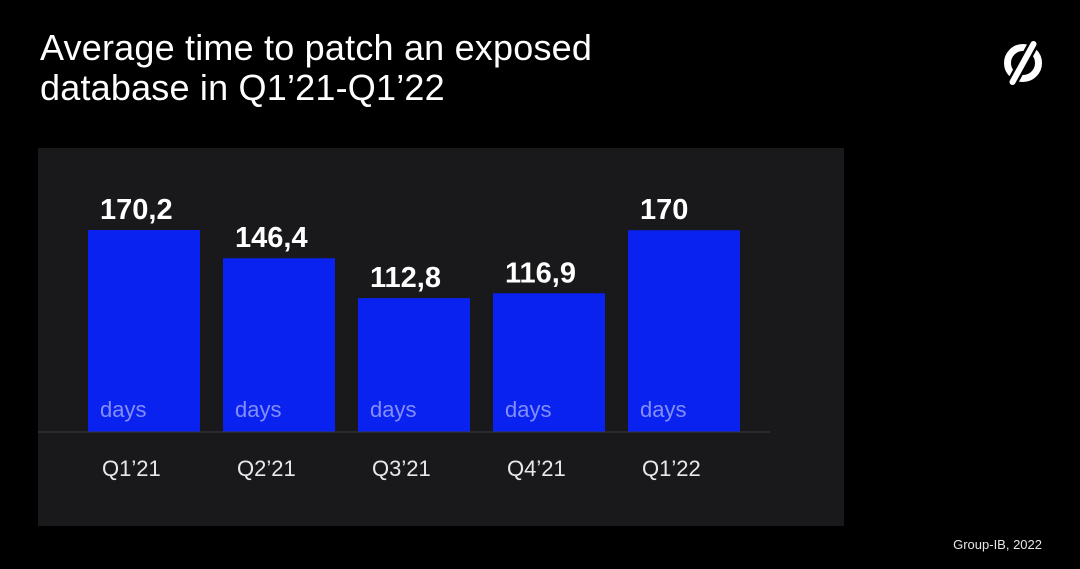 The height and width of the screenshot is (569, 1080). I want to click on x-tick-label-1: Q1’21, so click(131, 468).